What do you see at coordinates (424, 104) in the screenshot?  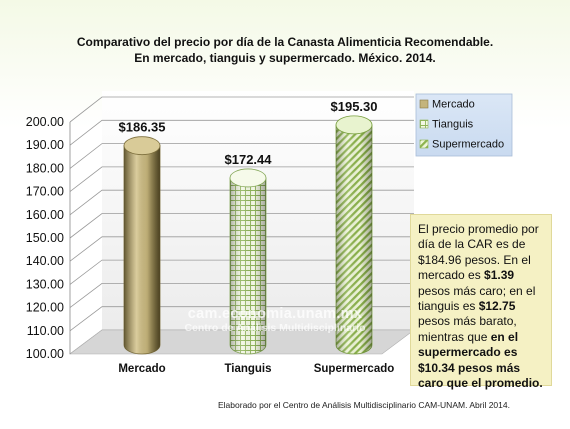 I see `legend-swatch-mercado` at bounding box center [424, 104].